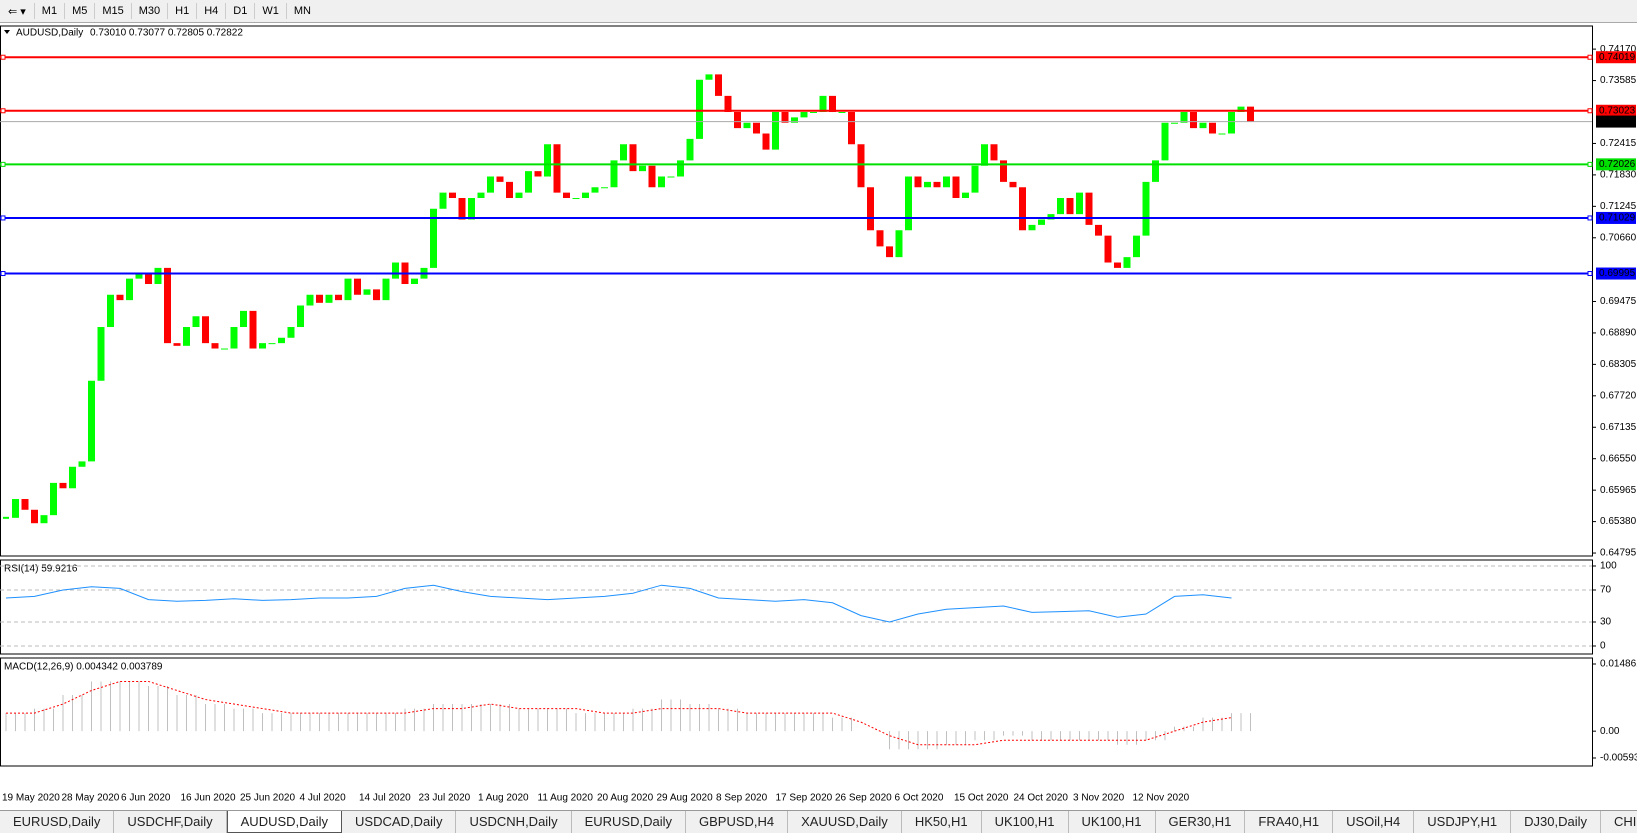 The width and height of the screenshot is (1637, 833). Describe the element at coordinates (270, 11) in the screenshot. I see `timeframe-button: W1` at that location.